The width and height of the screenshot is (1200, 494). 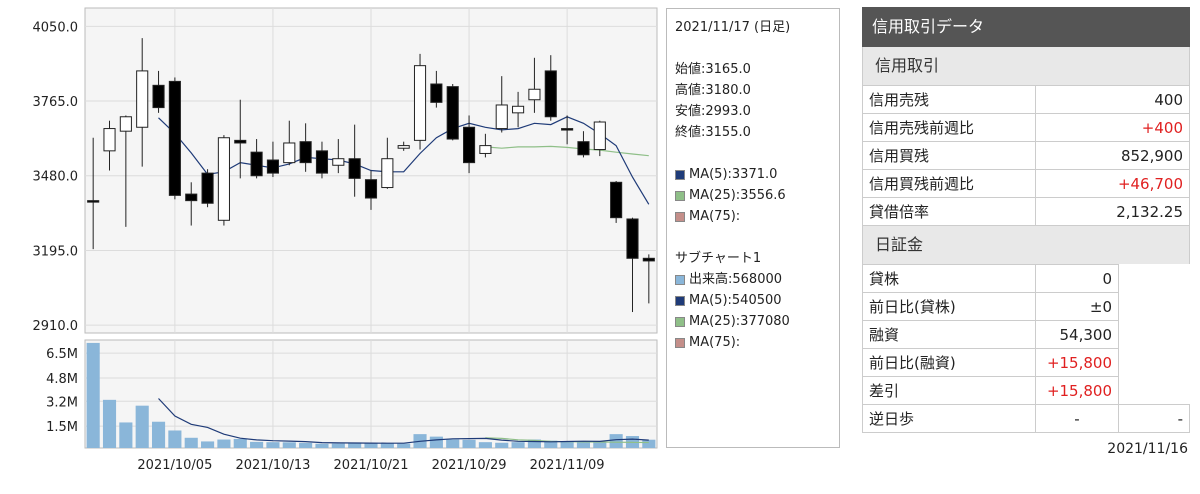 I want to click on gyakuhibu-mid: -, so click(x=1077, y=418).